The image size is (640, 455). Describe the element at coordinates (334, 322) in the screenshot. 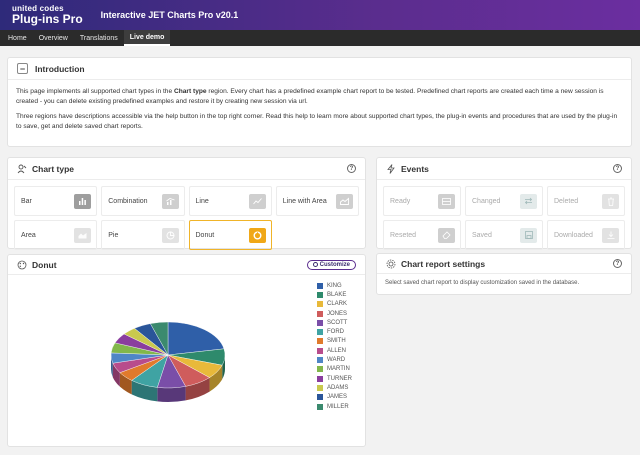

I see `legend-item: SCOTT` at that location.